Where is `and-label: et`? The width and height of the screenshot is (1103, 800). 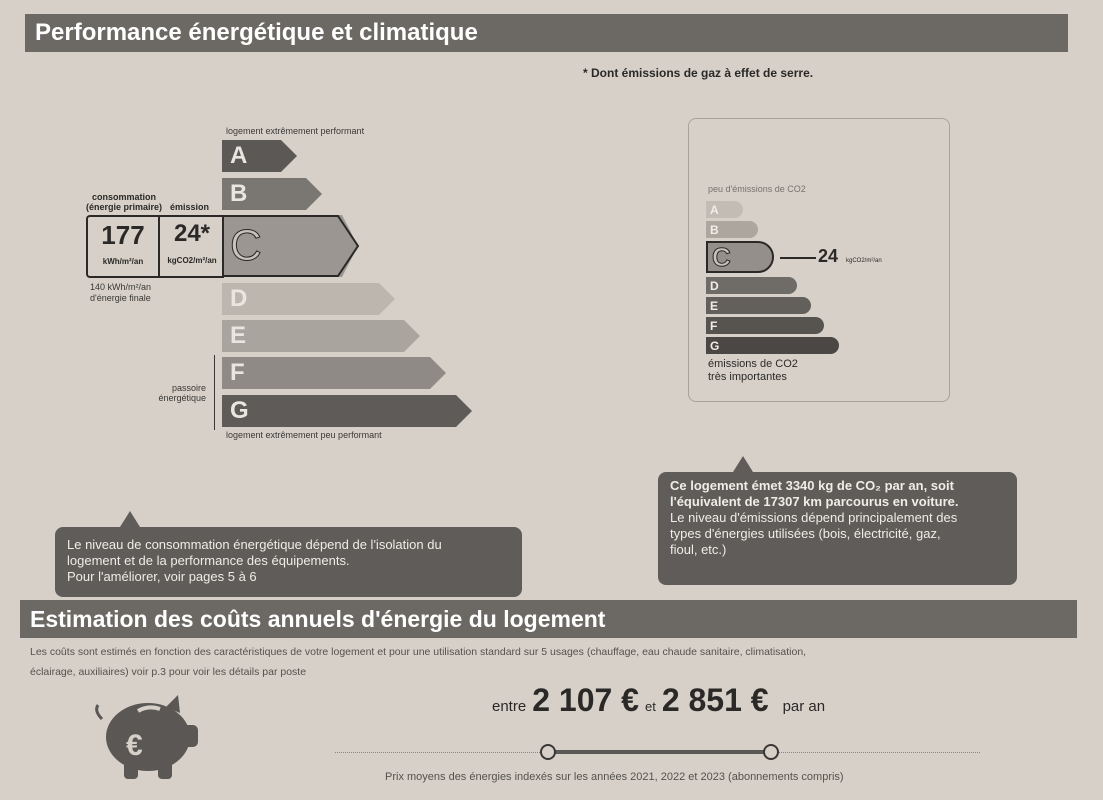 and-label: et is located at coordinates (650, 706).